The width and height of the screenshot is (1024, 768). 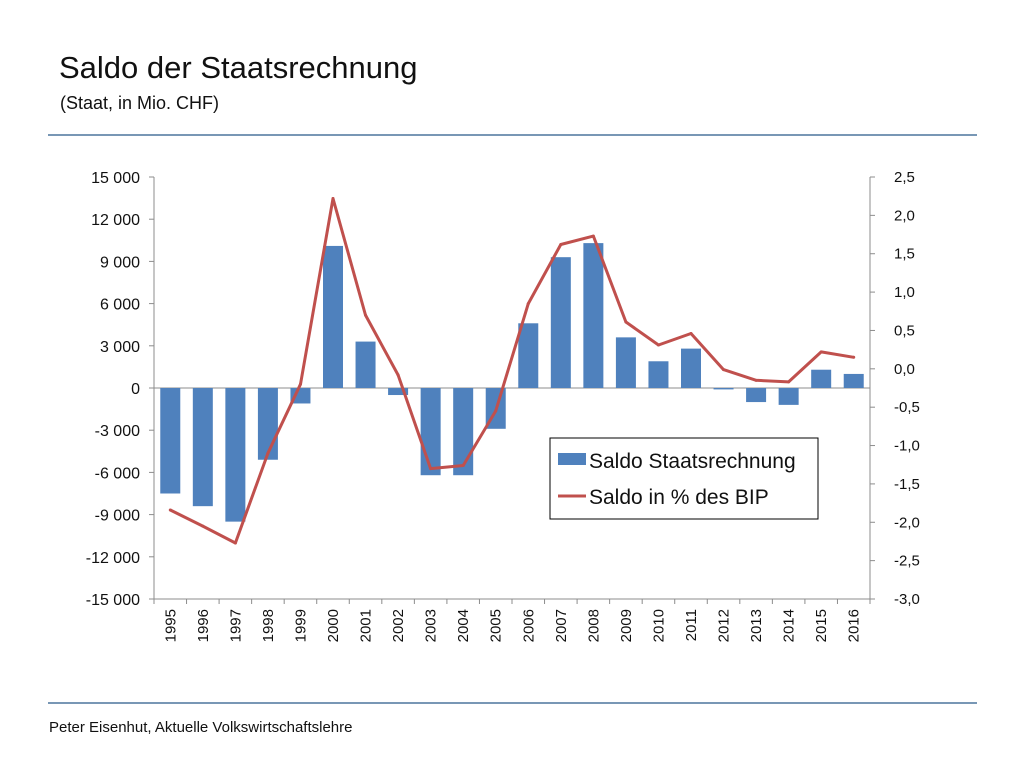 I want to click on left-tick-label: 6 000, so click(x=120, y=305).